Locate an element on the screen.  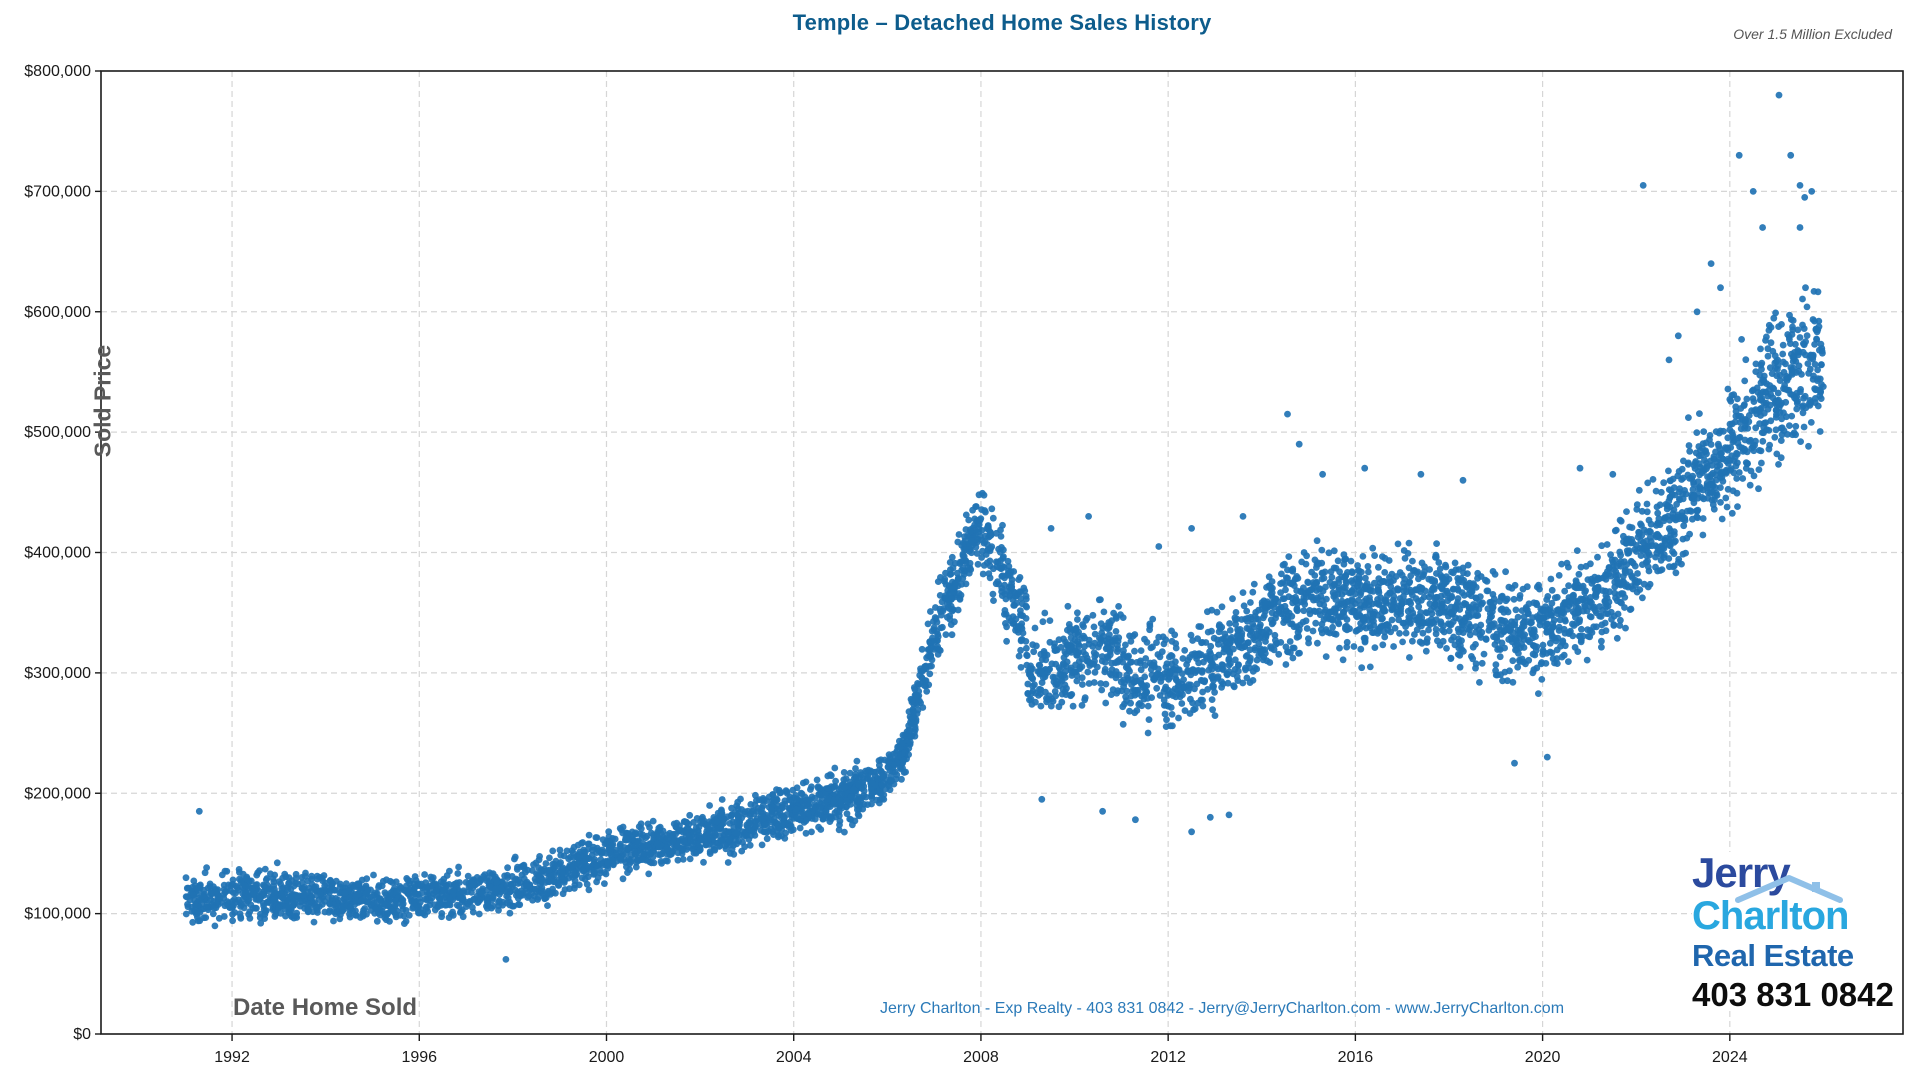
x-tick-label: 2004 is located at coordinates (794, 1057).